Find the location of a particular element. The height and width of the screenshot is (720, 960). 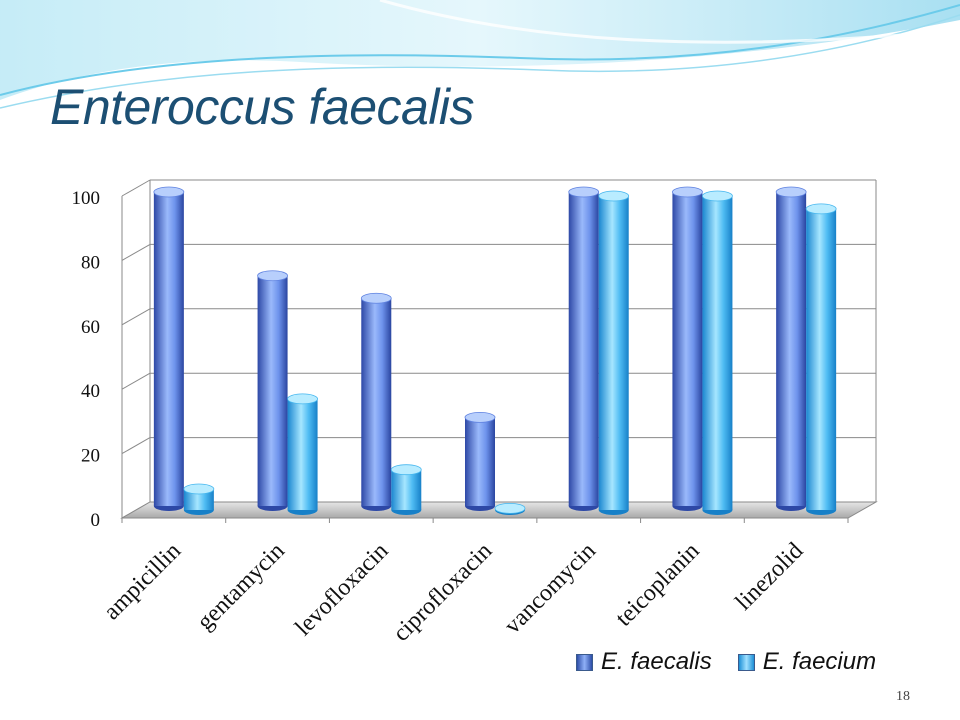

slide-title: Enteroccus faecalis is located at coordinates (262, 107).